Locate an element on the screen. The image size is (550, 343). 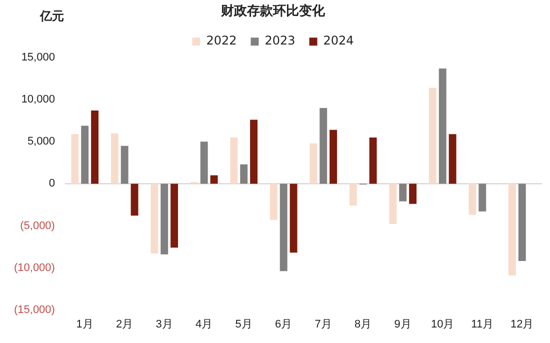
x-tick-label: 6月 is located at coordinates (283, 324).